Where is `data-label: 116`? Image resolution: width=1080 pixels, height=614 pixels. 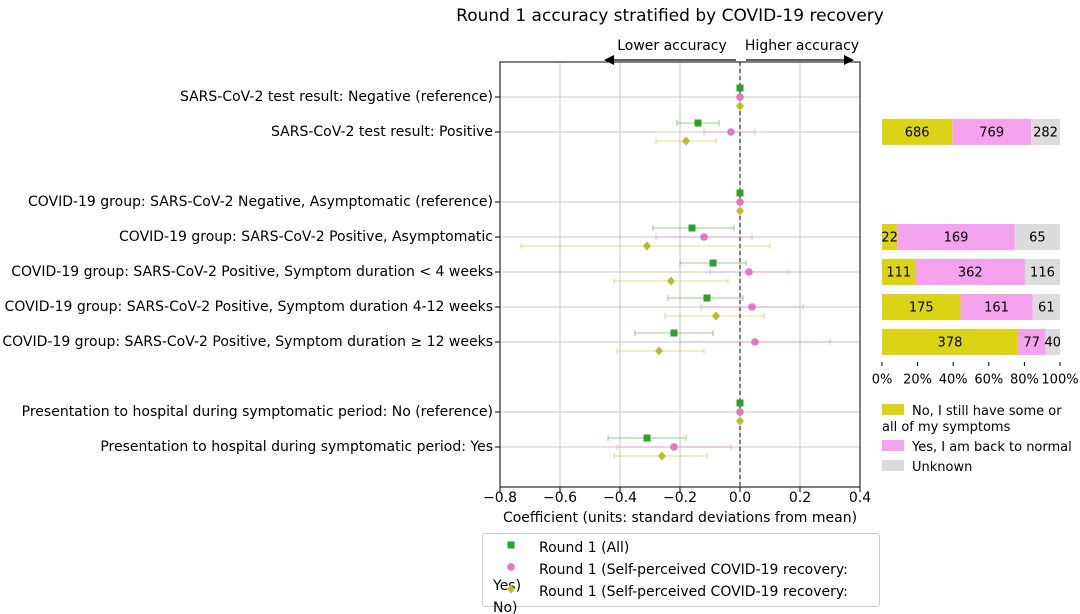 data-label: 116 is located at coordinates (1042, 273).